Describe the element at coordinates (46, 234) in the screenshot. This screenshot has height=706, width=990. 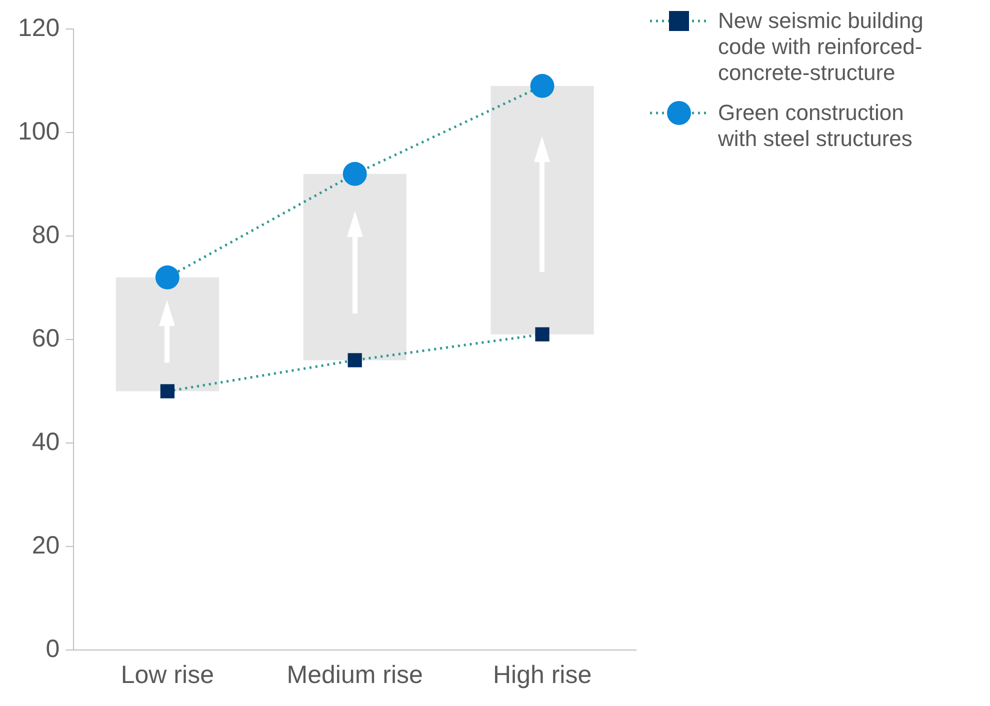
I see `y-tick-label: 80` at that location.